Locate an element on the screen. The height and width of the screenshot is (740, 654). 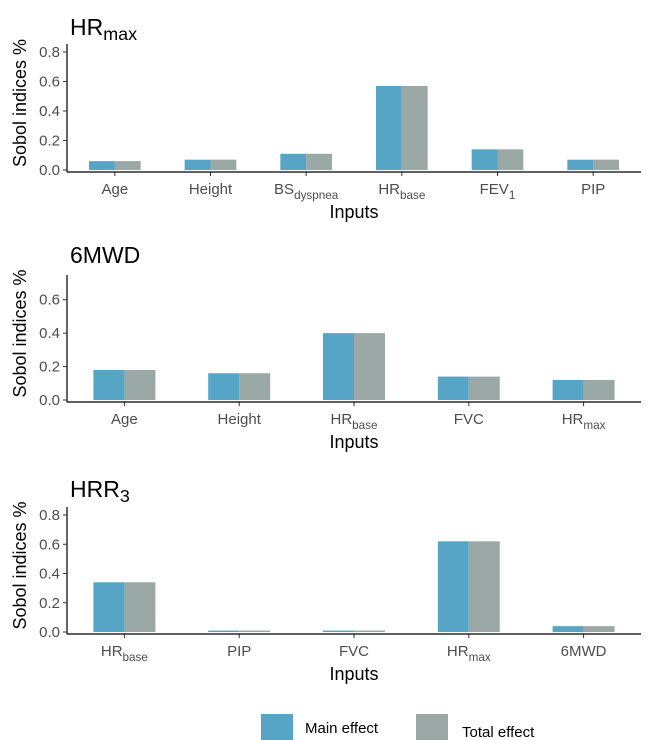
x-tick-label-main: 6MWD is located at coordinates (584, 651).